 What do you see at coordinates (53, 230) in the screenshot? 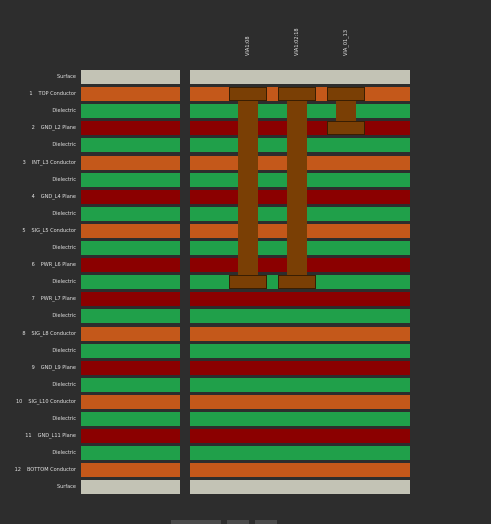
I see `layer-name: SIG_L5 Conductor` at bounding box center [53, 230].